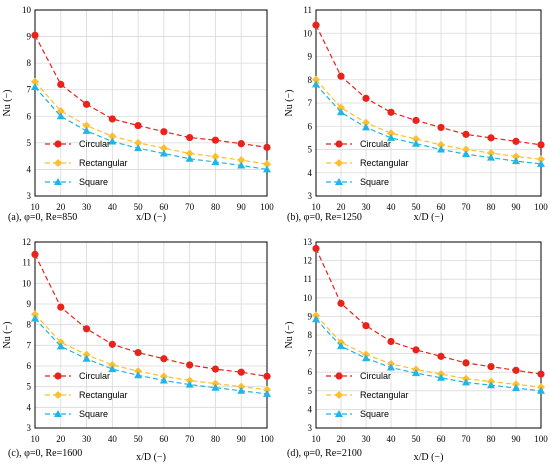 This screenshot has width=550, height=464. I want to click on y-tick-label: 9, so click(29, 304).